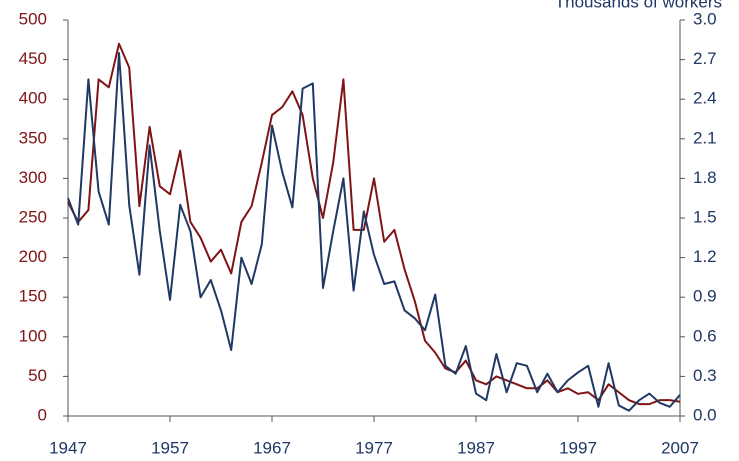 This screenshot has height=461, width=739. I want to click on y2-tick-label: 2.1, so click(705, 137).